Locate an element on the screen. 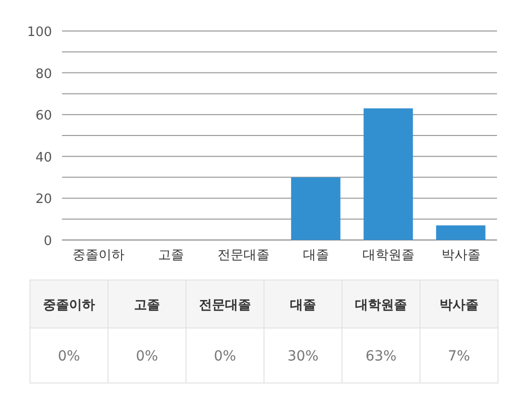 The height and width of the screenshot is (404, 530). y-tick-label: 0 is located at coordinates (48, 241).